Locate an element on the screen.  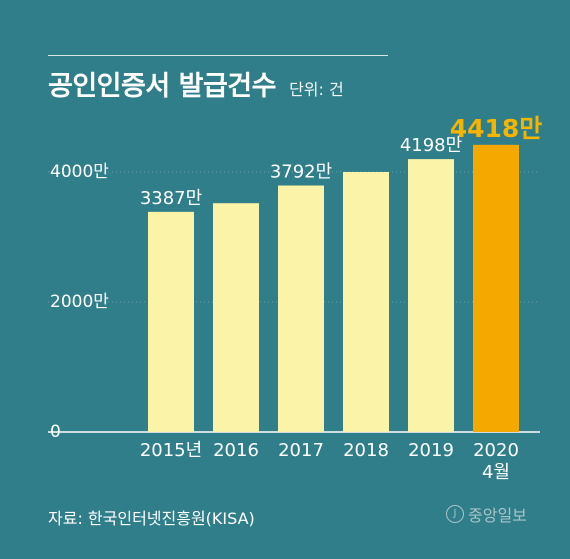
data-label: 4198만 is located at coordinates (431, 145).